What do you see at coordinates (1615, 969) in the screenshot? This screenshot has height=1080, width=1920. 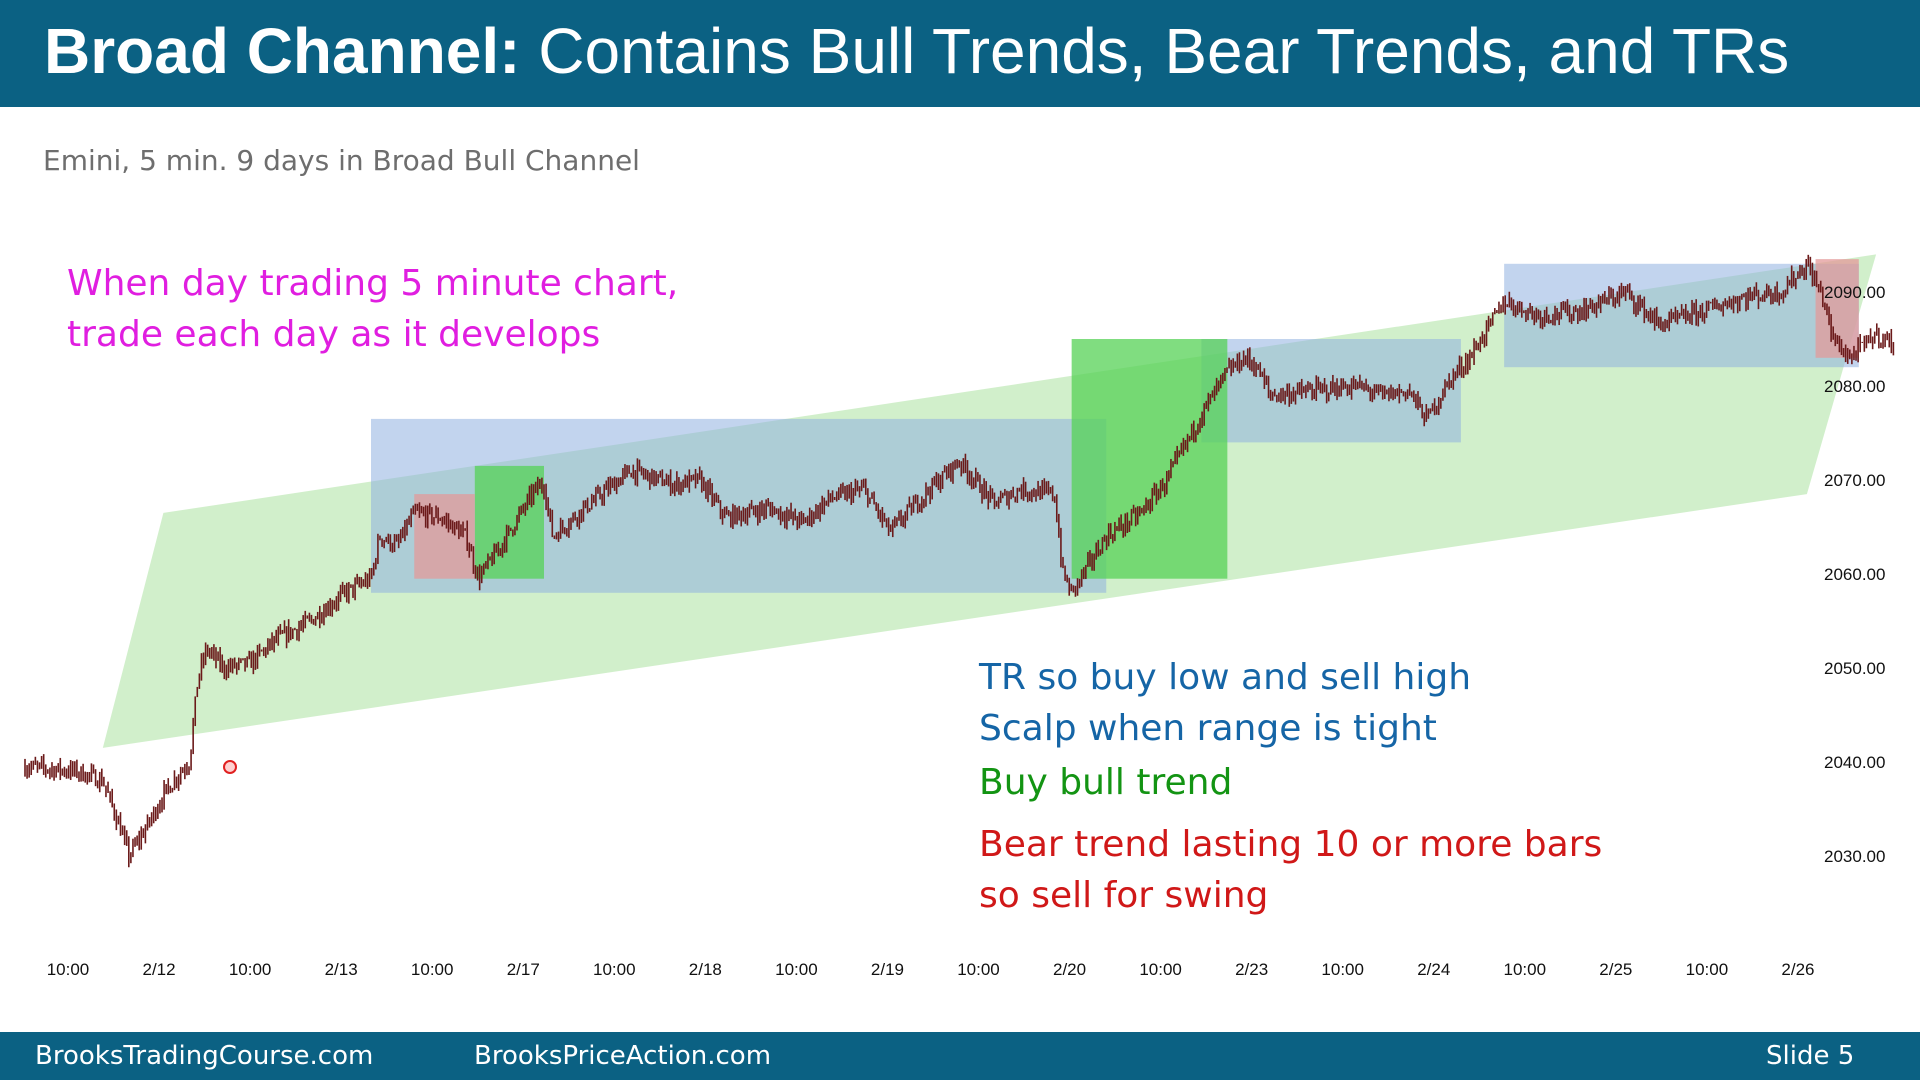 I see `x-tick-label: 2/25` at bounding box center [1615, 969].